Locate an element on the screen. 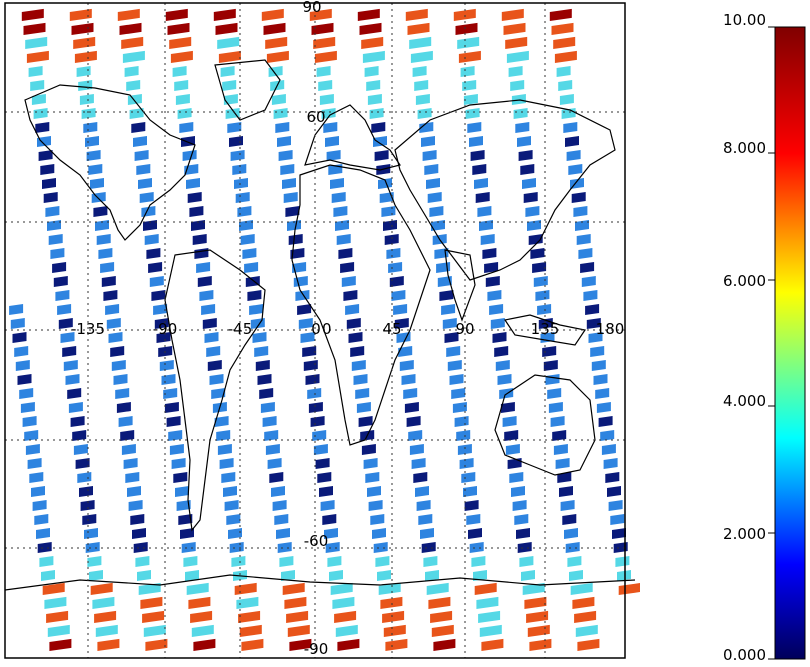 This screenshot has height=667, width=810. colorbar-tick-0: 0.000 is located at coordinates (744, 654).